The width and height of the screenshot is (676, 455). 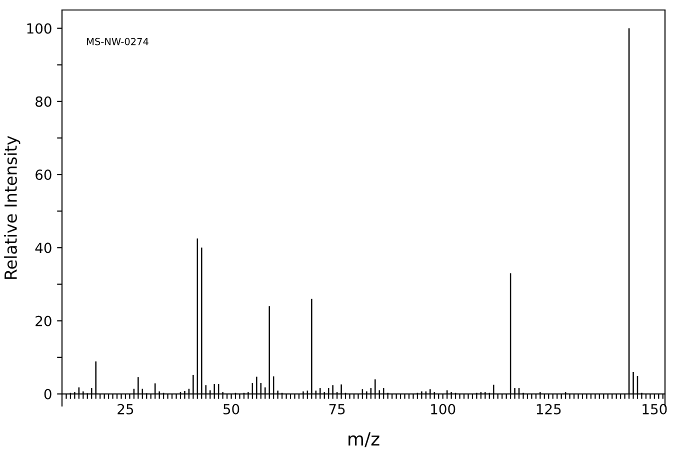 I want to click on x-axis-title: m/z, so click(x=364, y=440).